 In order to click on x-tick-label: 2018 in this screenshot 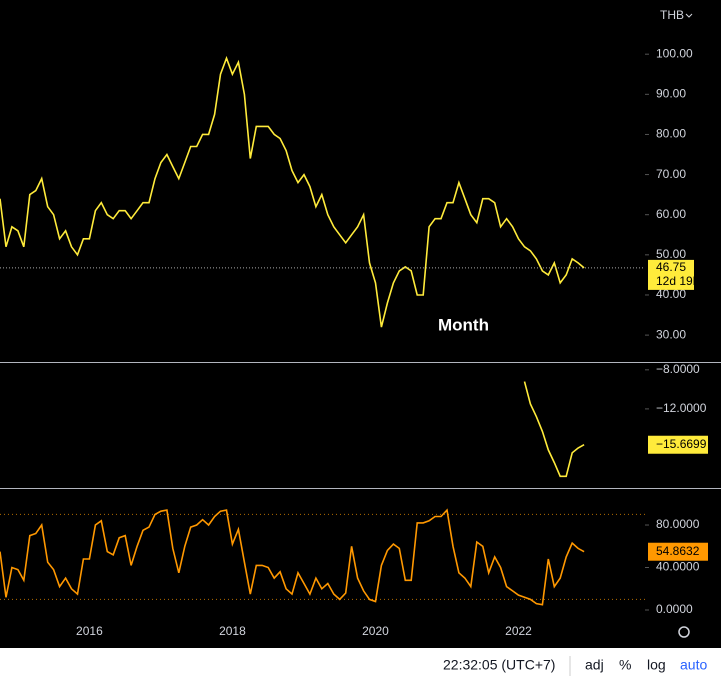, I will do `click(232, 631)`.